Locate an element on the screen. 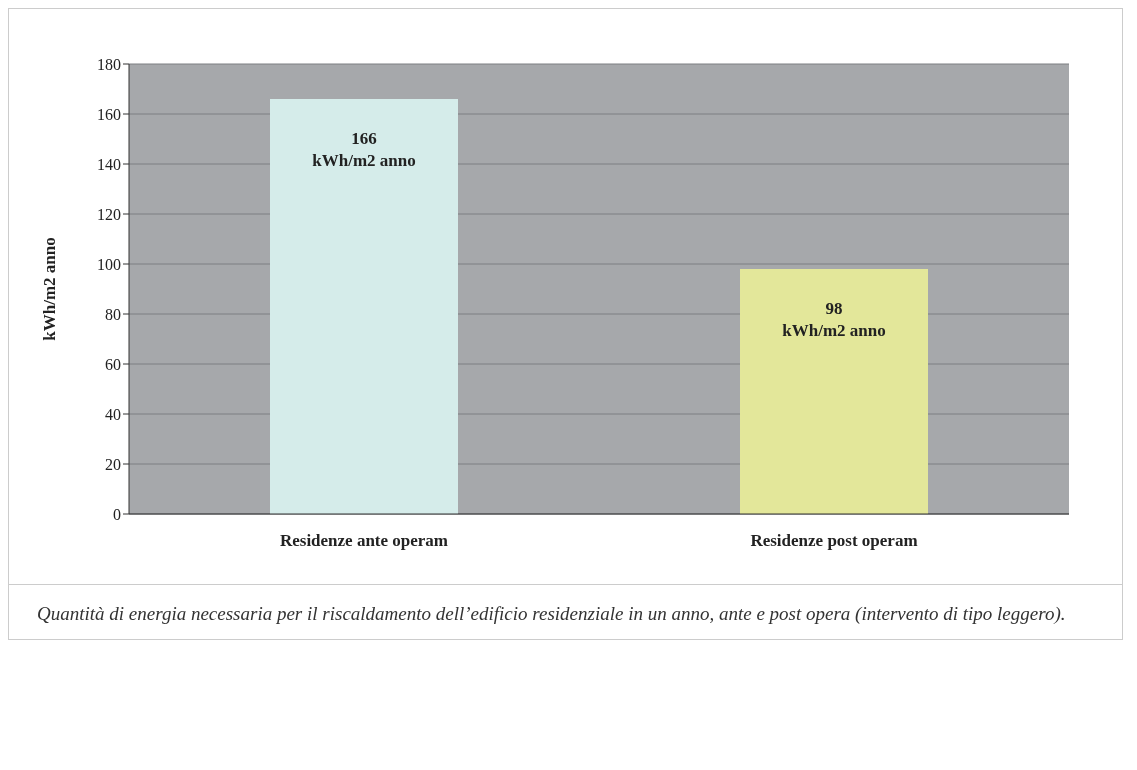 The width and height of the screenshot is (1137, 770). y-tick-label: 180 is located at coordinates (109, 64).